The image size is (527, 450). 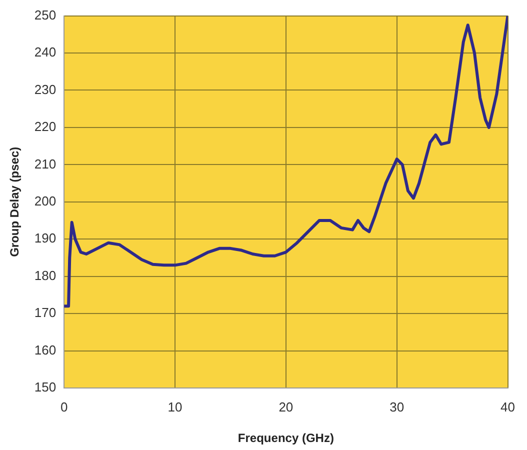 What do you see at coordinates (45, 52) in the screenshot?
I see `y-tick-label: 240` at bounding box center [45, 52].